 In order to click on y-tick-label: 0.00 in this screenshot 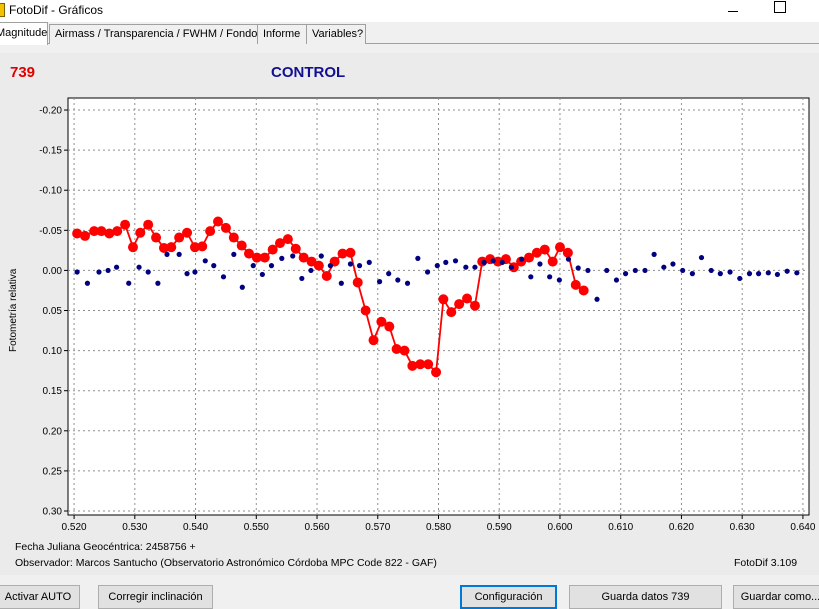, I will do `click(53, 271)`.